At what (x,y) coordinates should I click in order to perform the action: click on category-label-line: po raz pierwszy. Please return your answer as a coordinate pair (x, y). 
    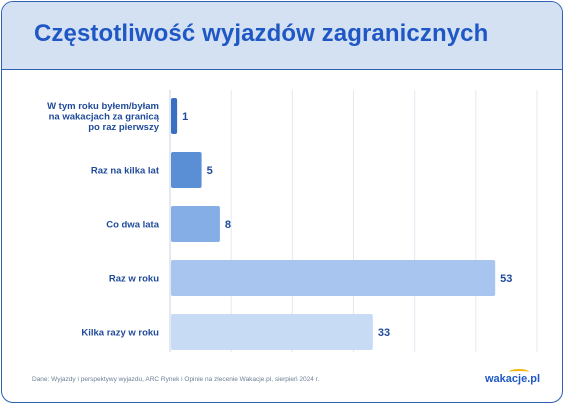
    Looking at the image, I should click on (123, 127).